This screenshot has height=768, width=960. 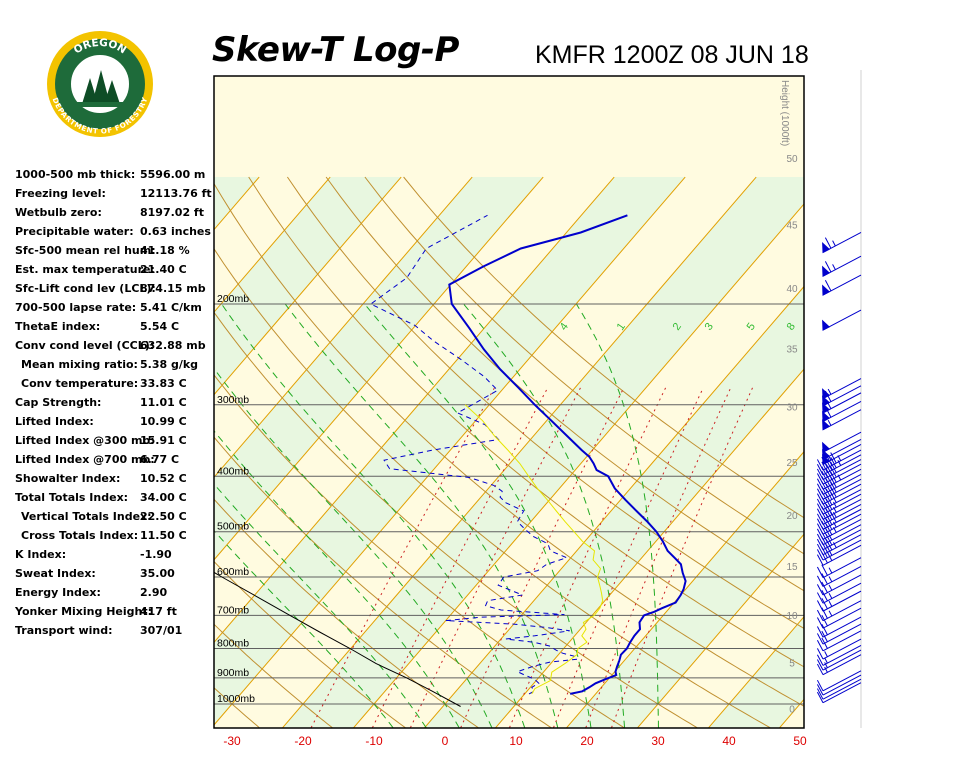 What do you see at coordinates (791, 327) in the screenshot?
I see `mixing-ratio-label: 8` at bounding box center [791, 327].